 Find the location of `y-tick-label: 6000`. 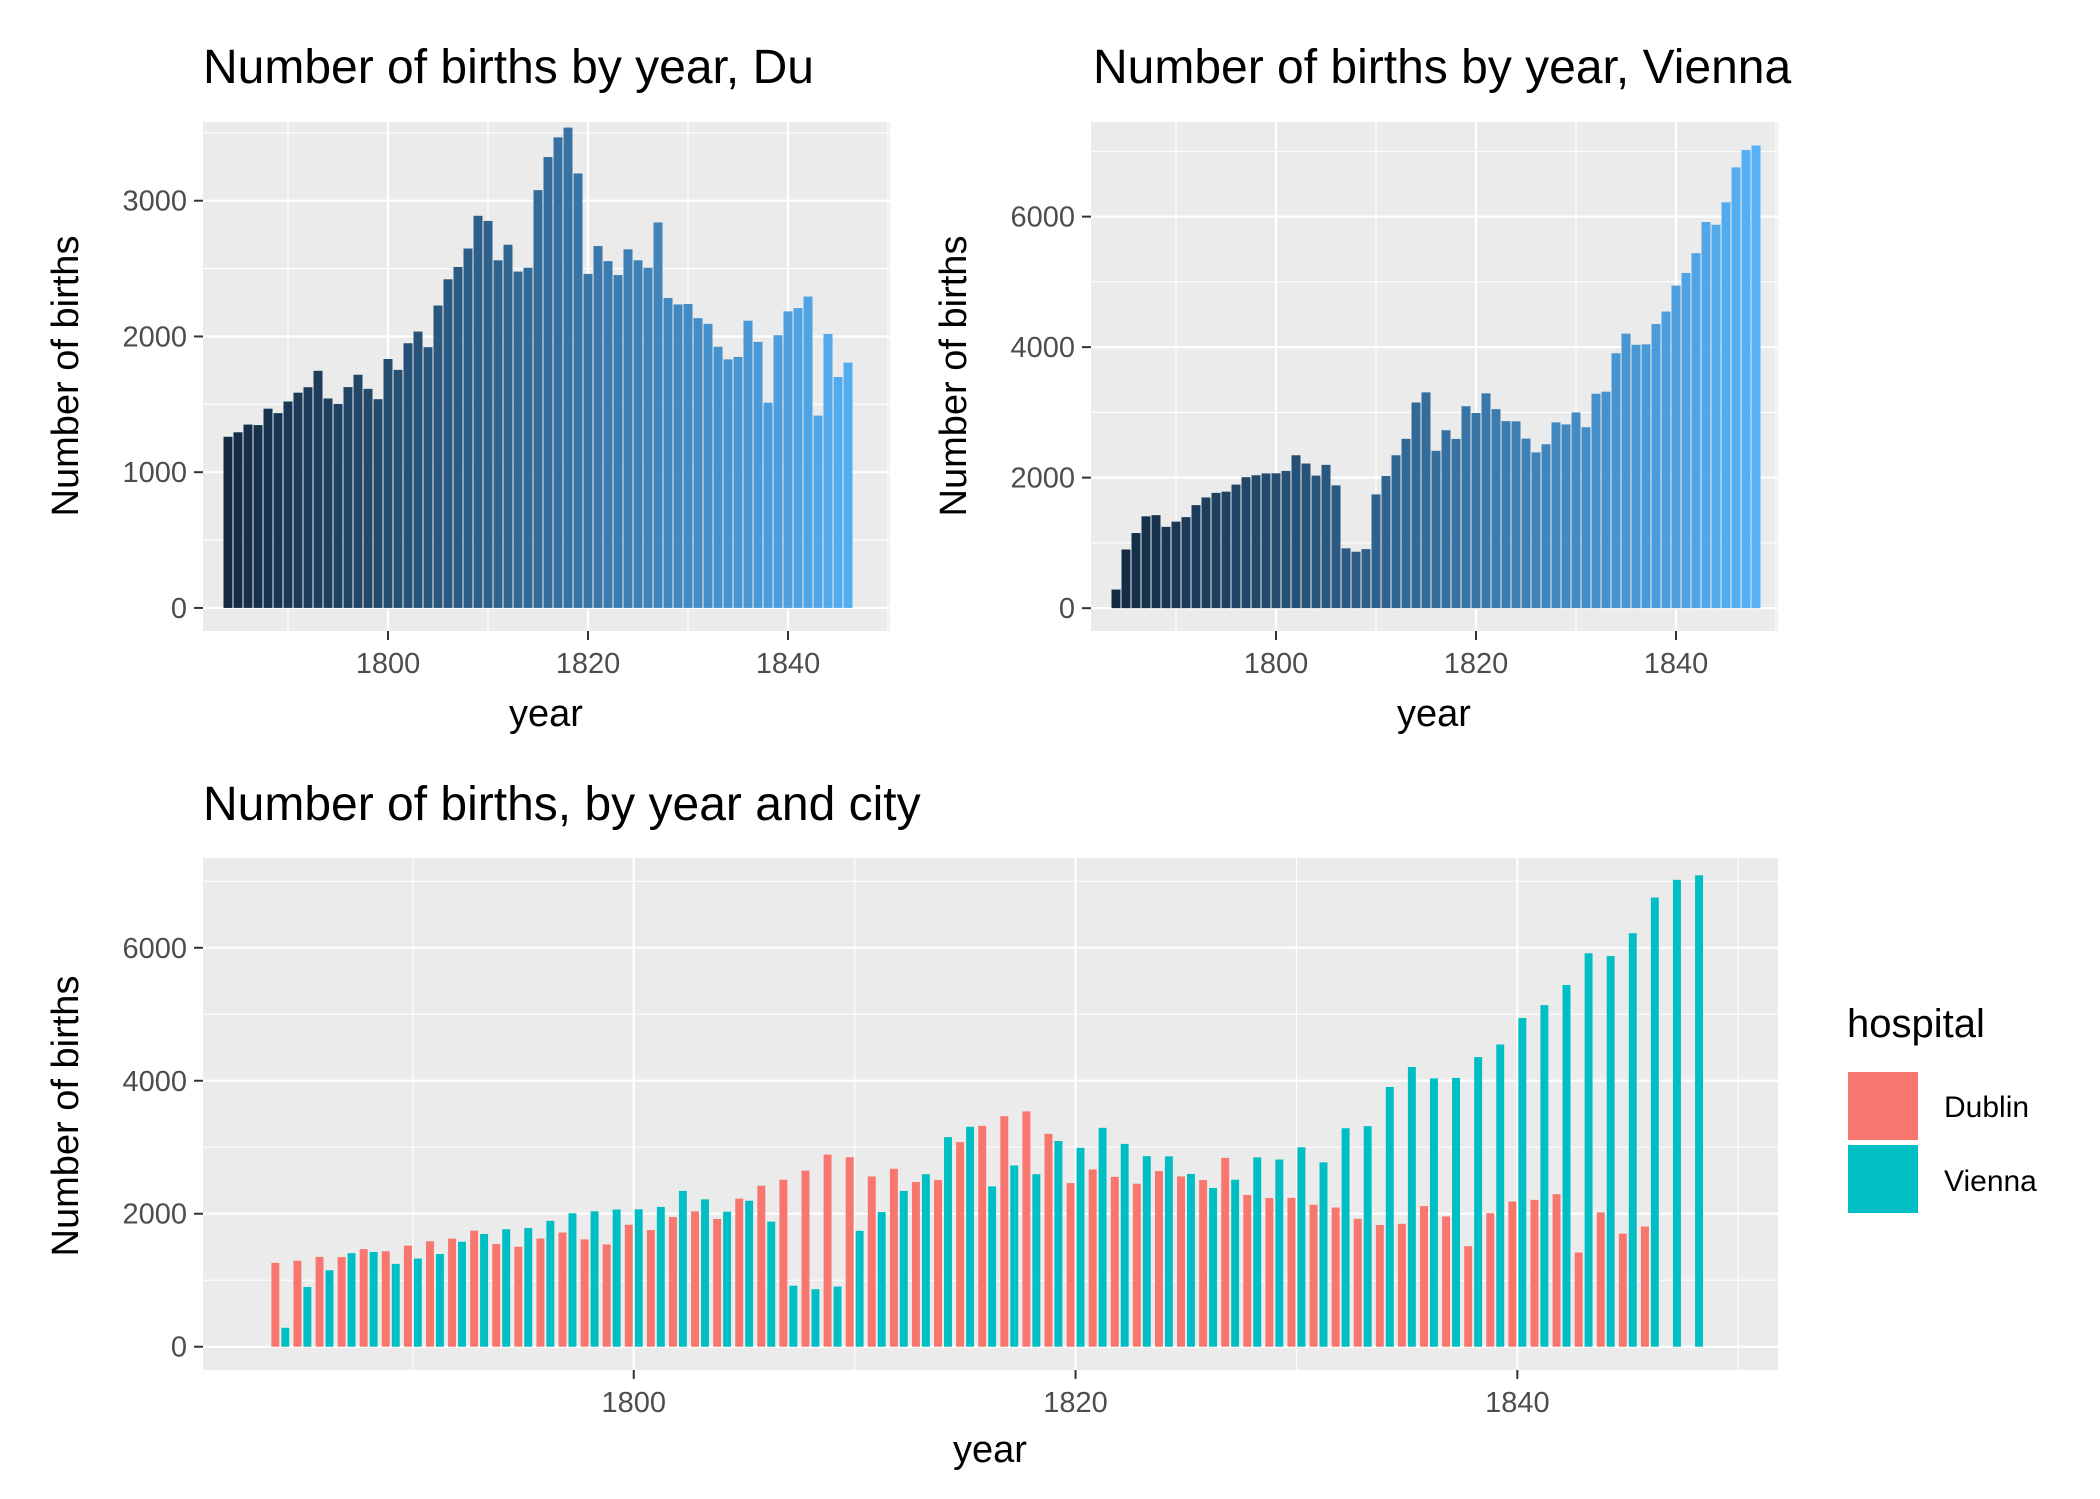

y-tick-label: 6000 is located at coordinates (154, 949).